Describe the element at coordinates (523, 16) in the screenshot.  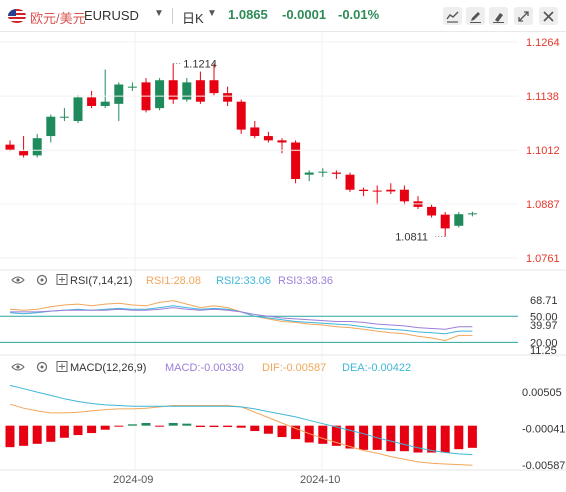
I see `fullscreen-icon` at that location.